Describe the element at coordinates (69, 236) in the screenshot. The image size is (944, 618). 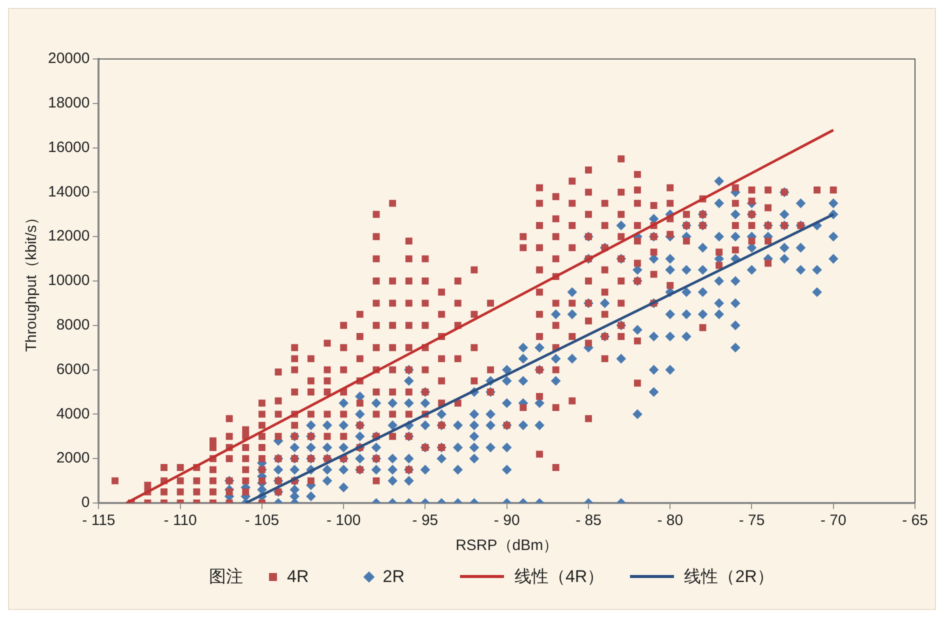
I see `y-tick-label: 12000` at that location.